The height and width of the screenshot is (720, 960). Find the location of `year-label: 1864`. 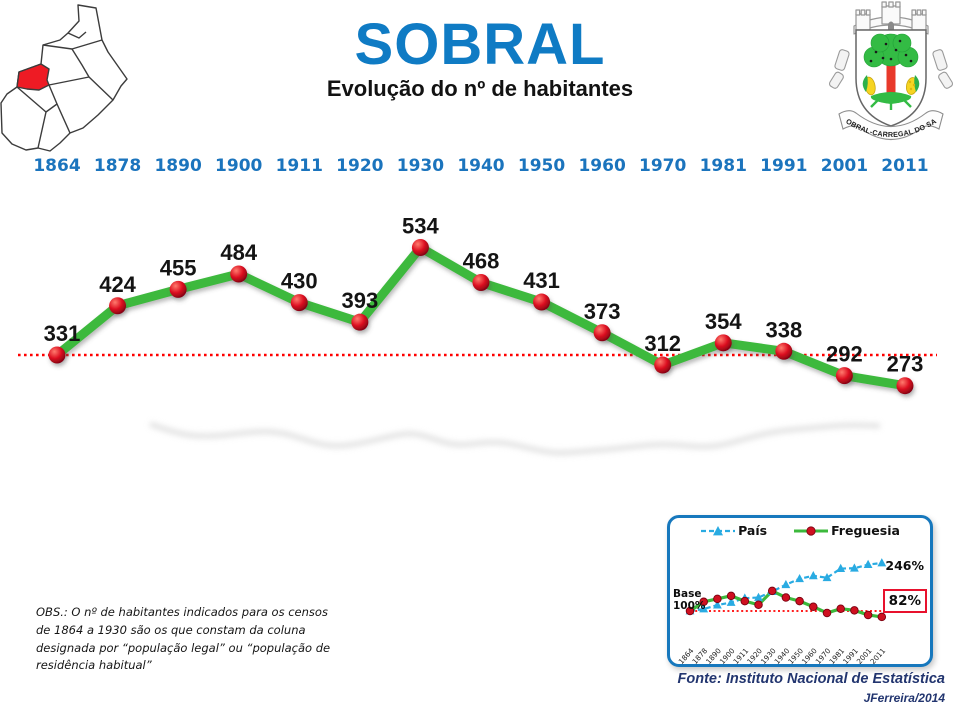

year-label: 1864 is located at coordinates (57, 166).